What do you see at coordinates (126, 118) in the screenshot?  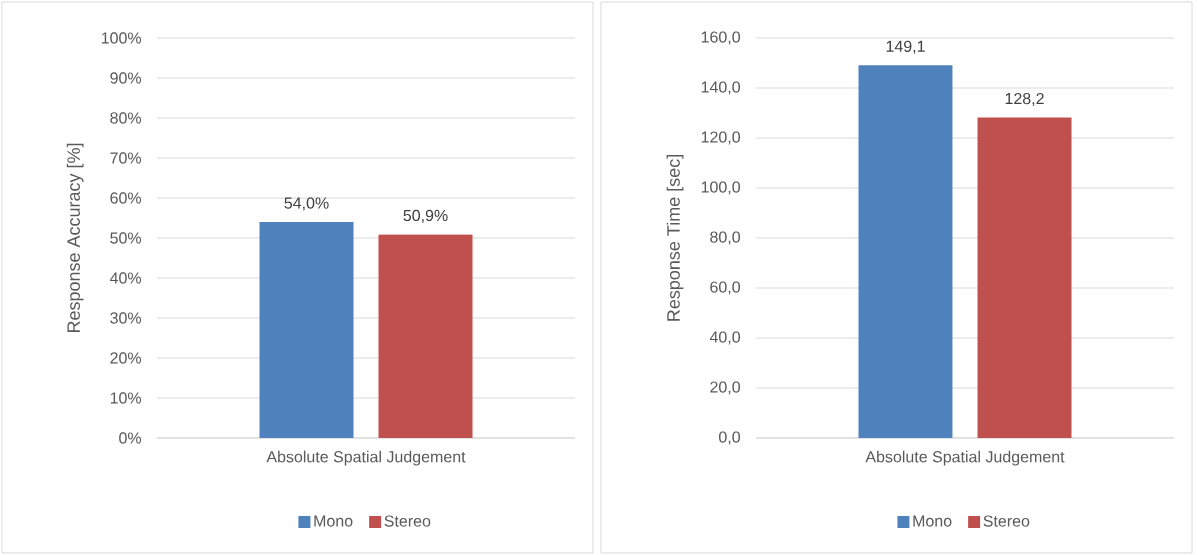 I see `y-tick-label: 80%` at bounding box center [126, 118].